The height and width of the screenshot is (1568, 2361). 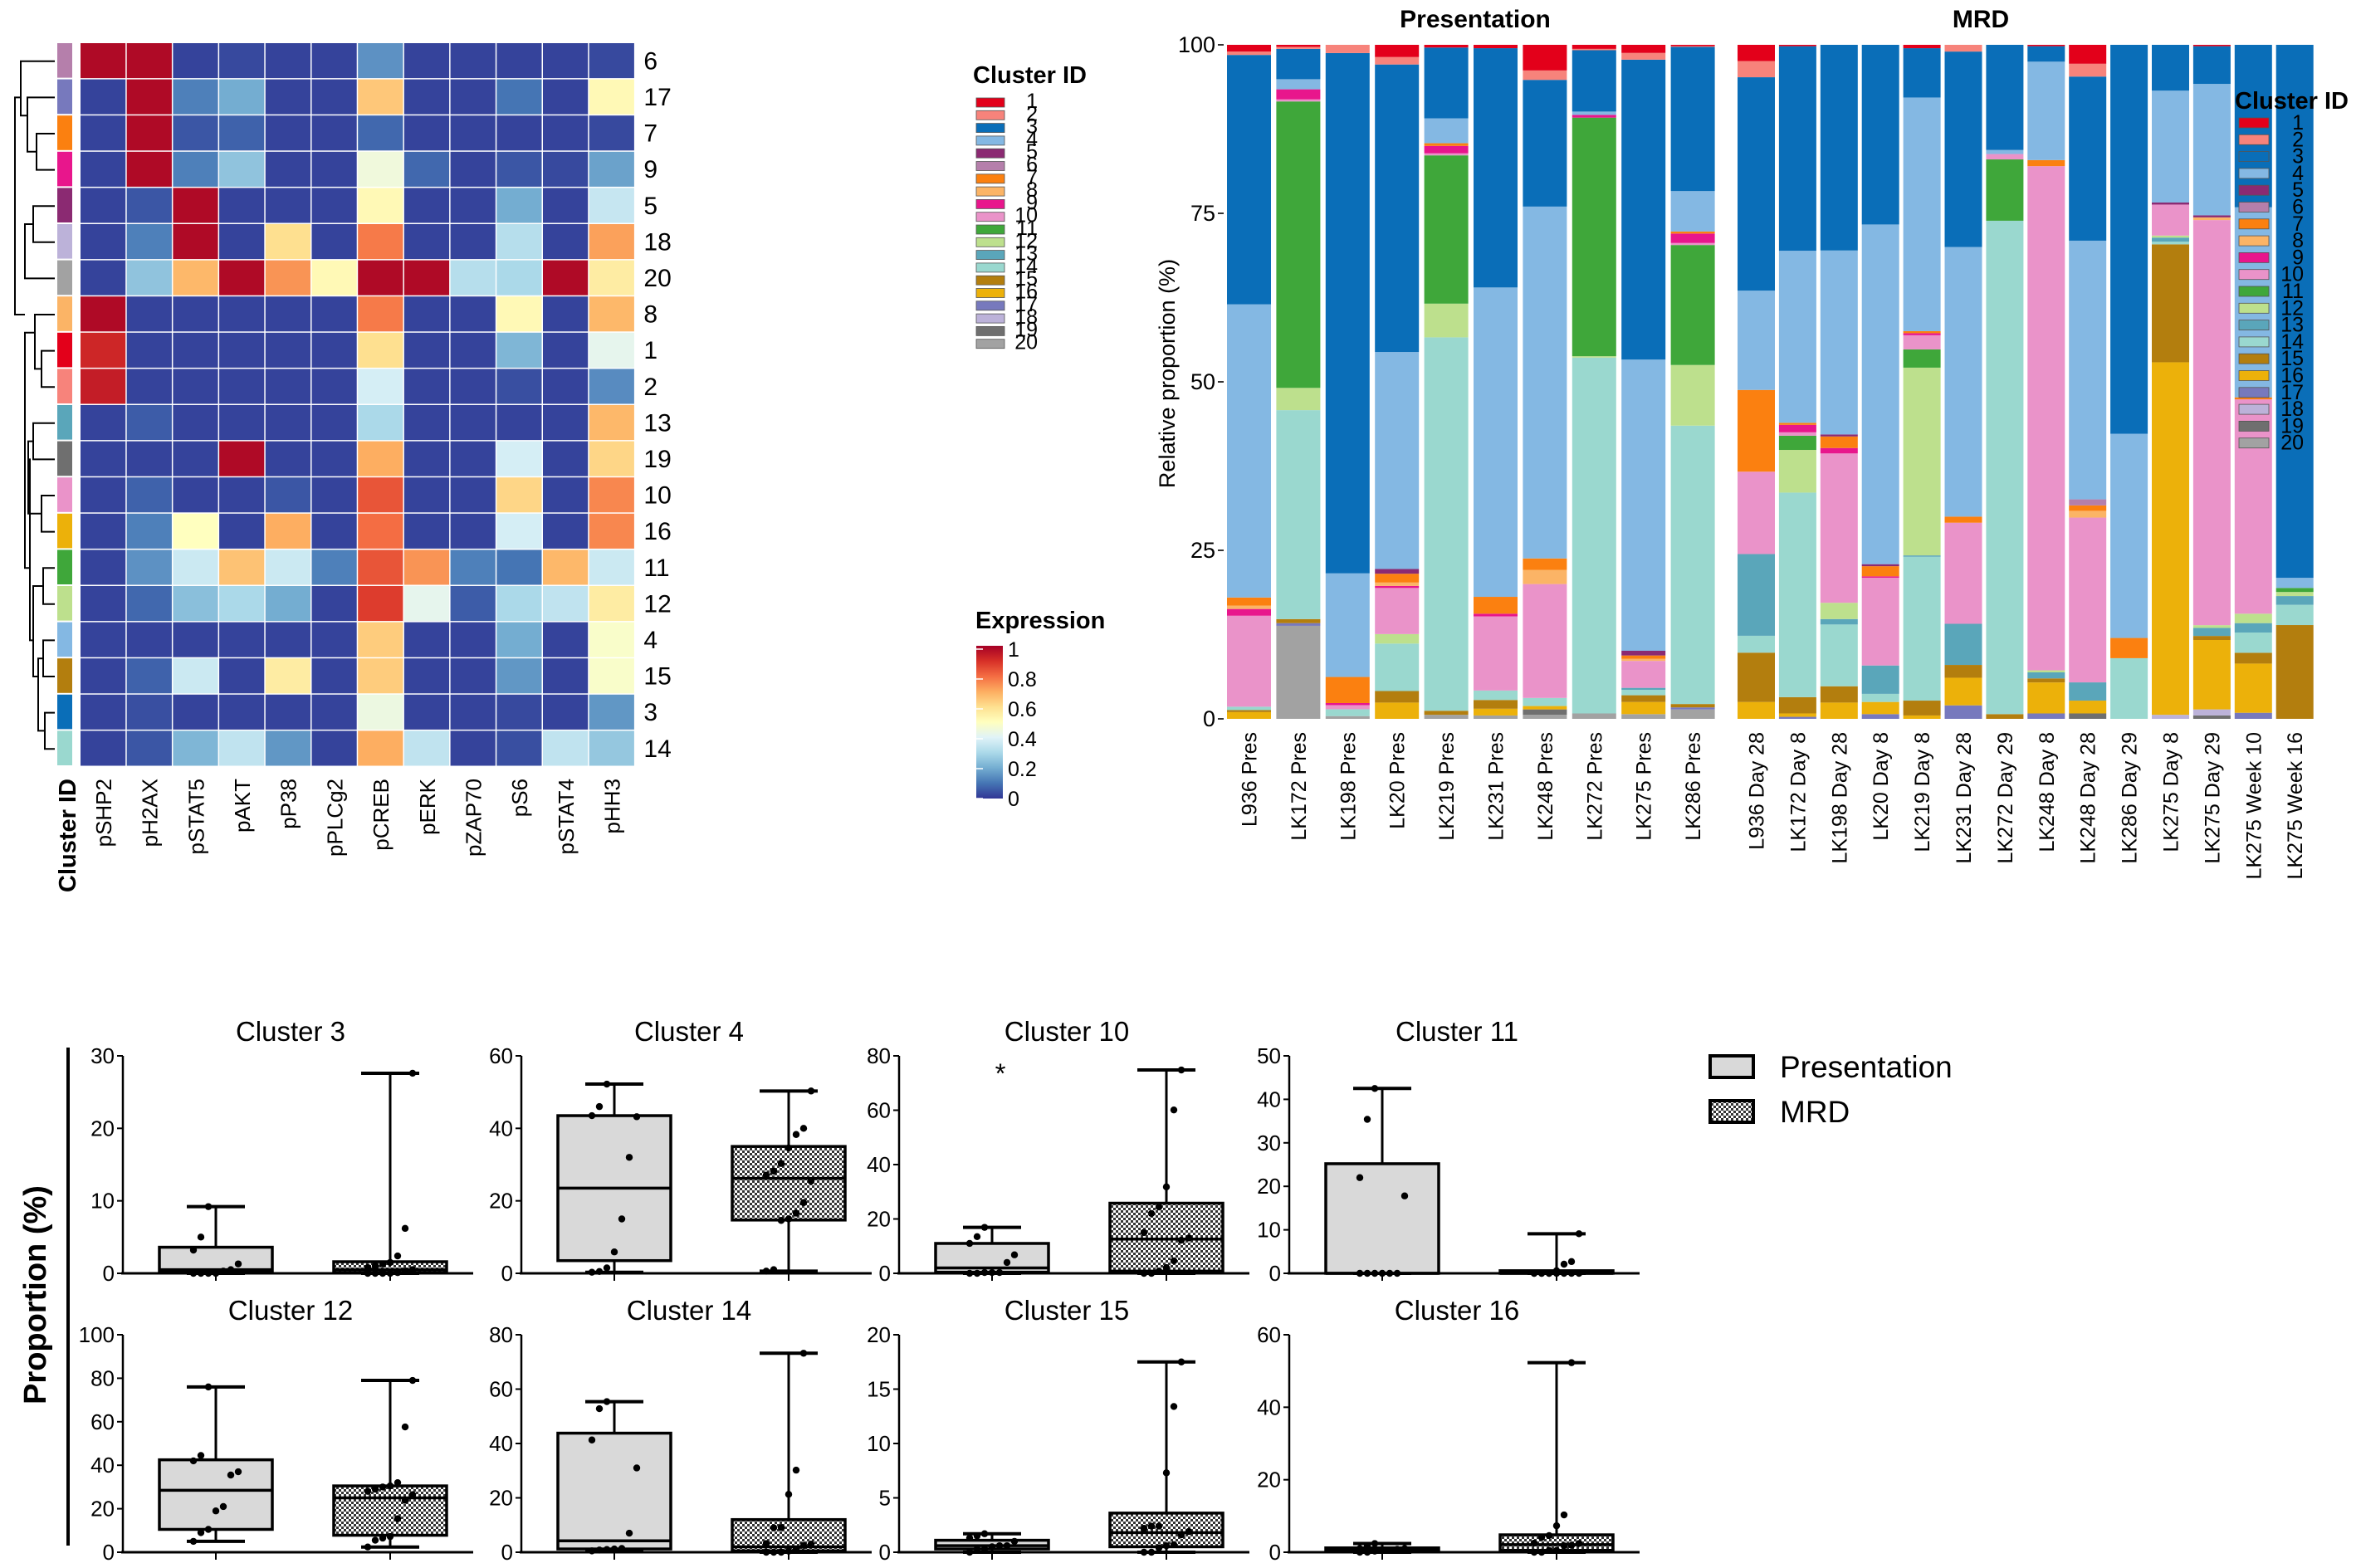 I want to click on box-panel-title: Cluster 15, so click(x=1067, y=1311).